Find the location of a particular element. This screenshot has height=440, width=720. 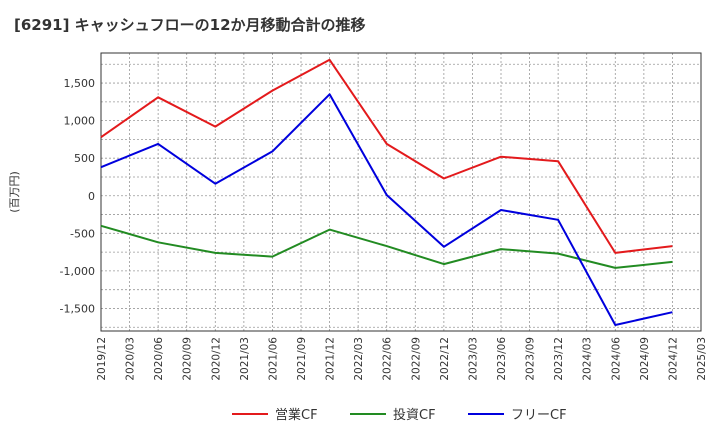

y-axis-label: (百万円) is located at coordinates (14, 192).